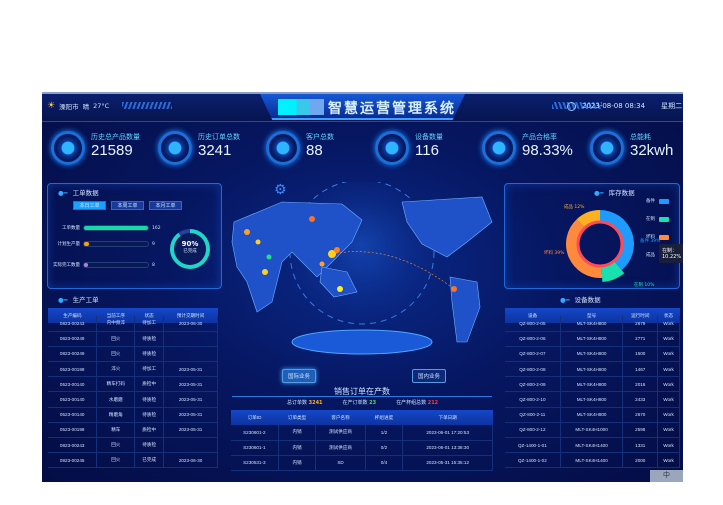  I want to click on donut-inner-ring, so click(600, 244).